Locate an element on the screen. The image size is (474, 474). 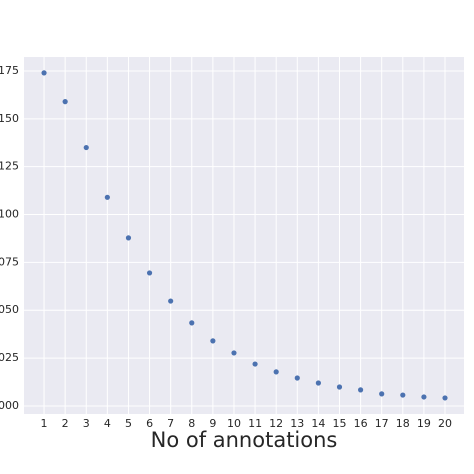
x-tick-label: 18 is located at coordinates (403, 423).